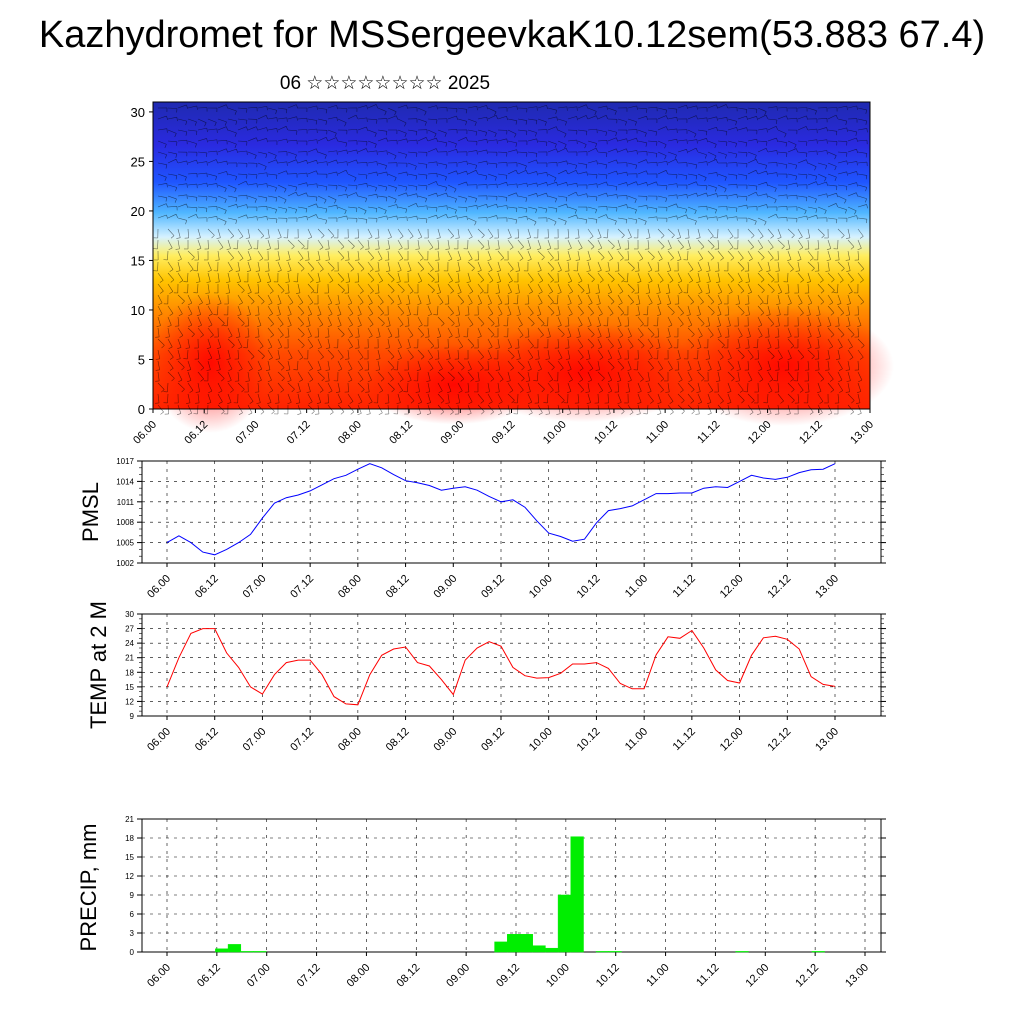  What do you see at coordinates (511, 885) in the screenshot?
I see `plot-frame` at bounding box center [511, 885].